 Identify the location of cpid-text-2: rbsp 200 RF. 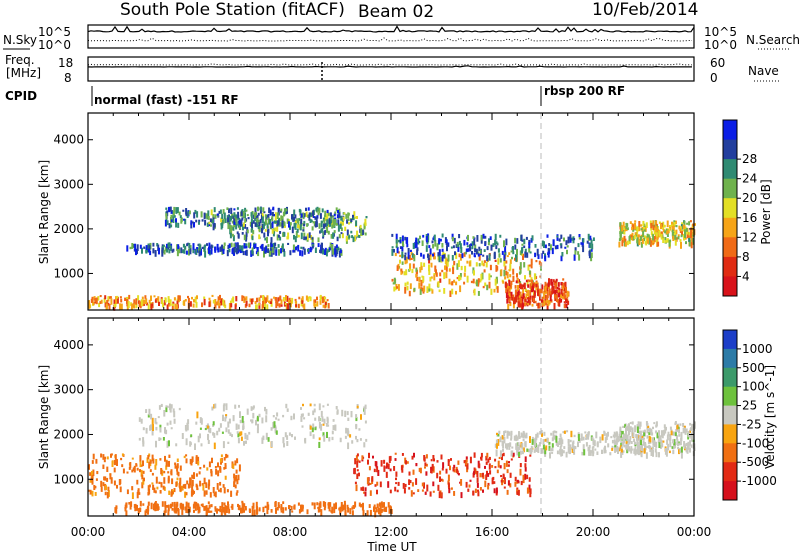
(584, 91).